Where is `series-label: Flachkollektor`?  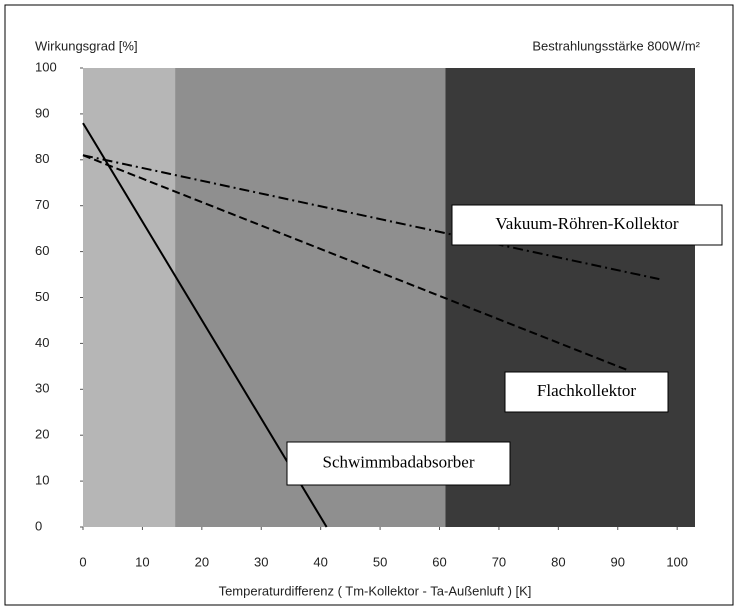 series-label: Flachkollektor is located at coordinates (586, 390).